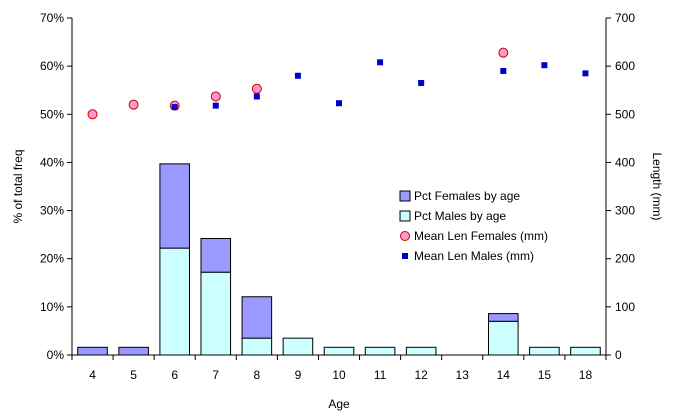  I want to click on y-right-tick-label: 300, so click(625, 211).